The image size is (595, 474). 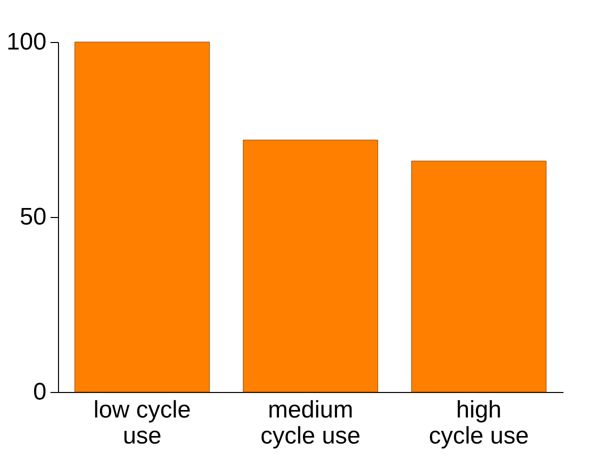 I want to click on x-tick-label: medium cycle use, so click(x=310, y=423).